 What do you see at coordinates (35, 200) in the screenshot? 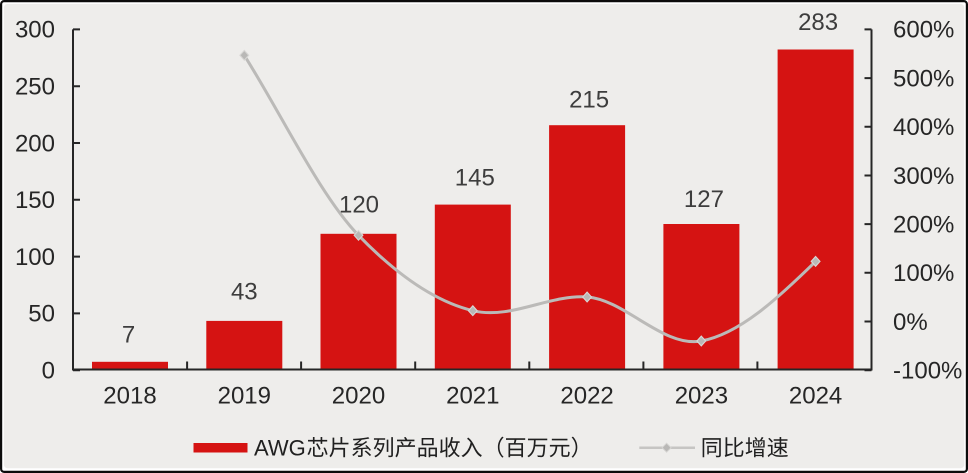
I see `svg-text: 150` at bounding box center [35, 200].